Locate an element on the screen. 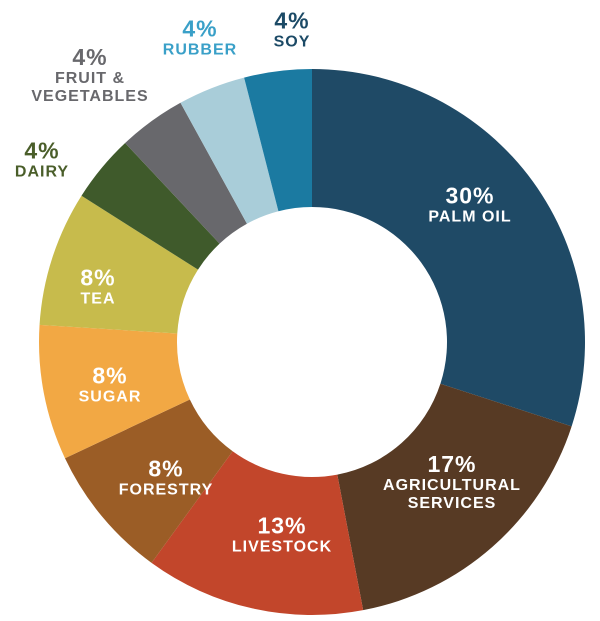 Image resolution: width=600 pixels, height=621 pixels. category-label: TEA is located at coordinates (98, 299).